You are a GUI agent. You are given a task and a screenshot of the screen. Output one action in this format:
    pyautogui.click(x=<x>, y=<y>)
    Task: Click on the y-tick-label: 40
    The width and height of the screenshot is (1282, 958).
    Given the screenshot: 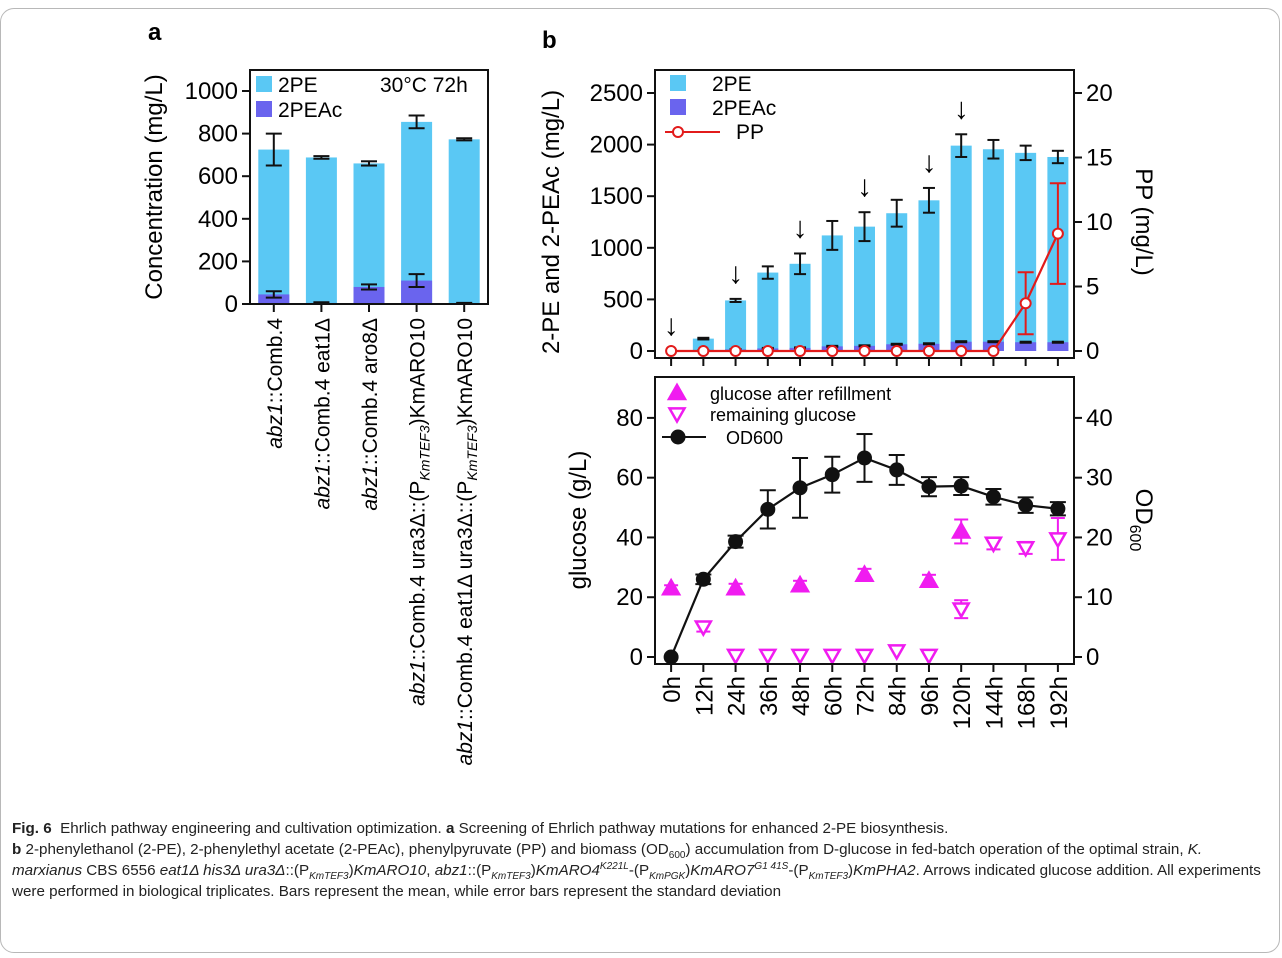 What is the action you would take?
    pyautogui.click(x=629, y=537)
    